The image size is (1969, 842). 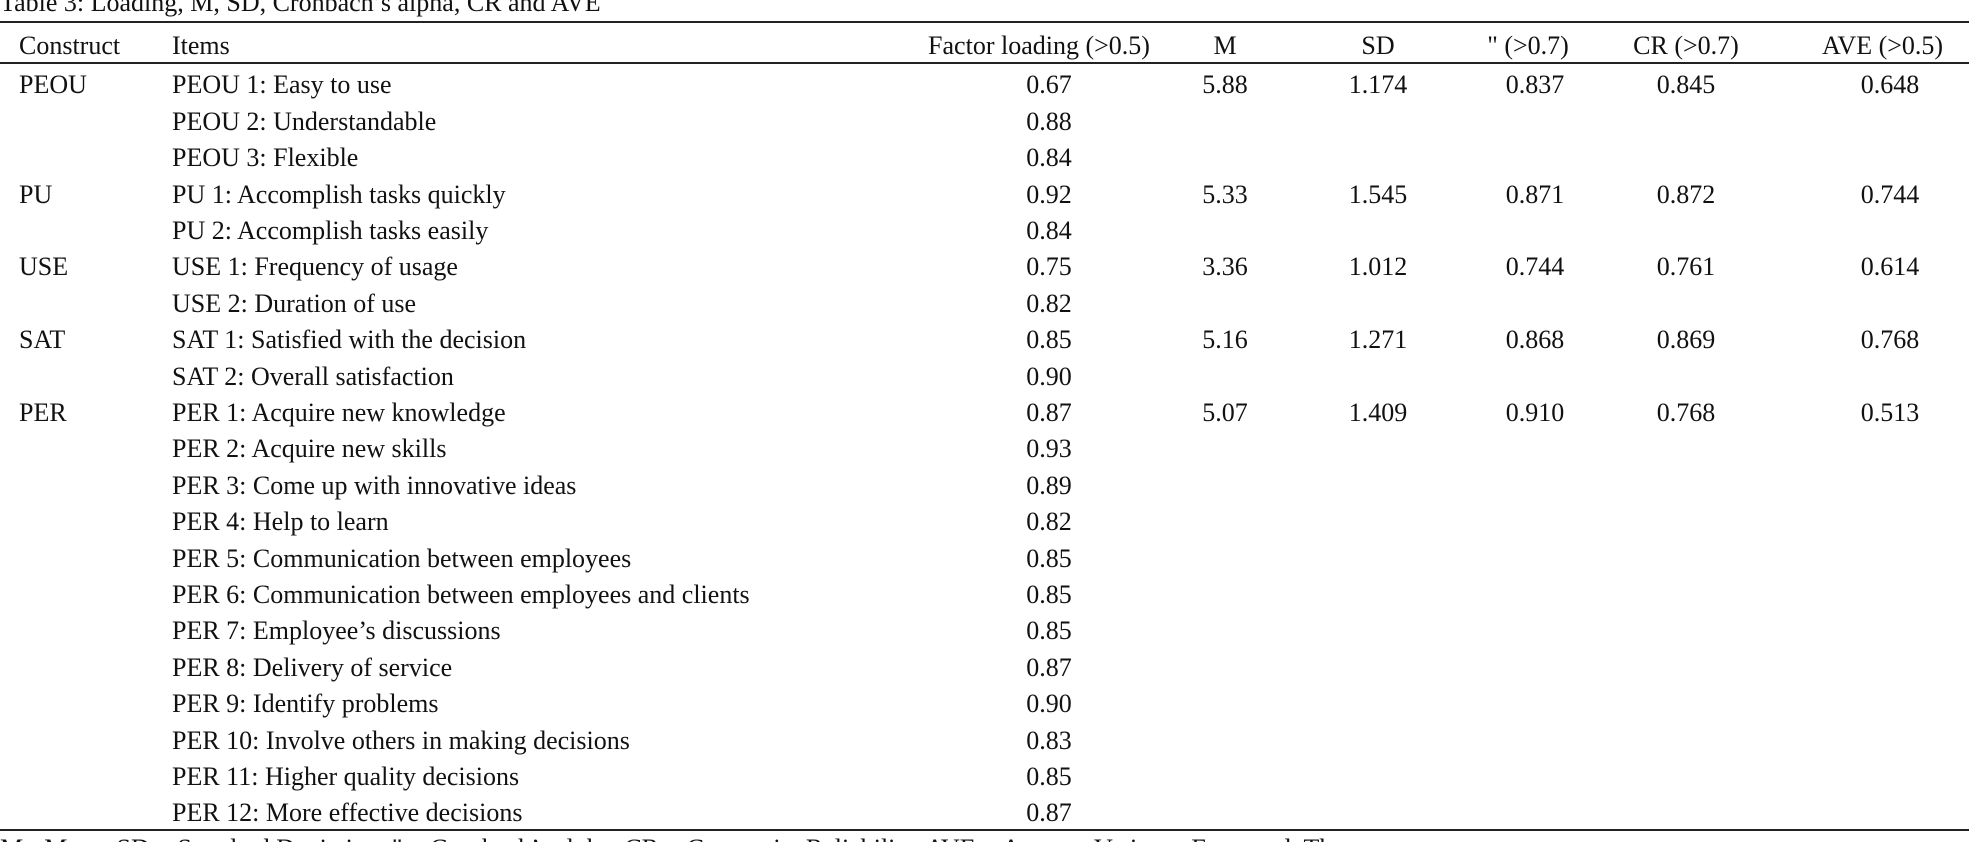 I want to click on cell-item: PER 4: Help to learn, so click(x=280, y=522).